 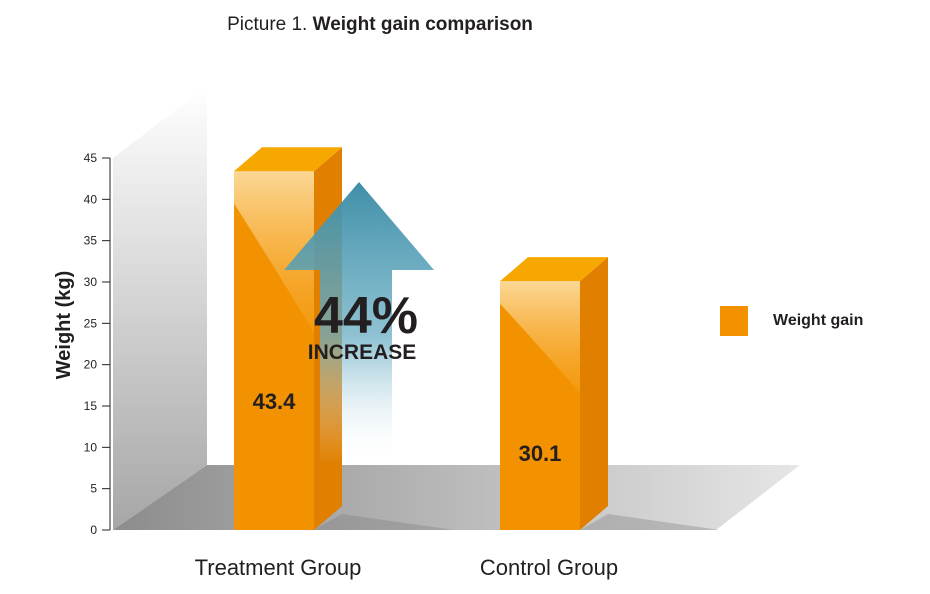 What do you see at coordinates (422, 24) in the screenshot?
I see `title-main: Weight gain comparison` at bounding box center [422, 24].